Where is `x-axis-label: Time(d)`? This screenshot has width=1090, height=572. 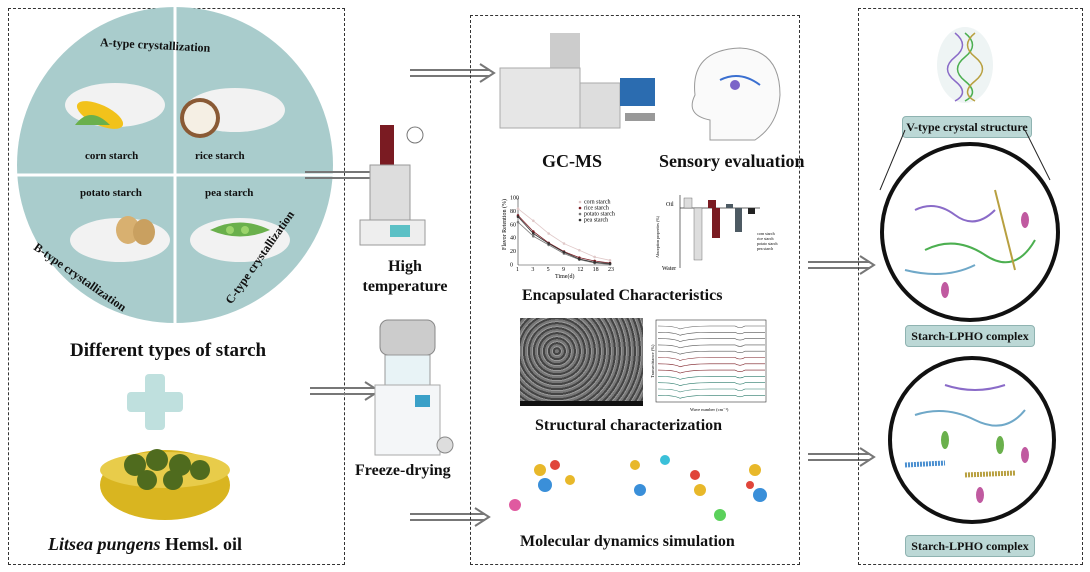 x-axis-label: Time(d) is located at coordinates (564, 276).